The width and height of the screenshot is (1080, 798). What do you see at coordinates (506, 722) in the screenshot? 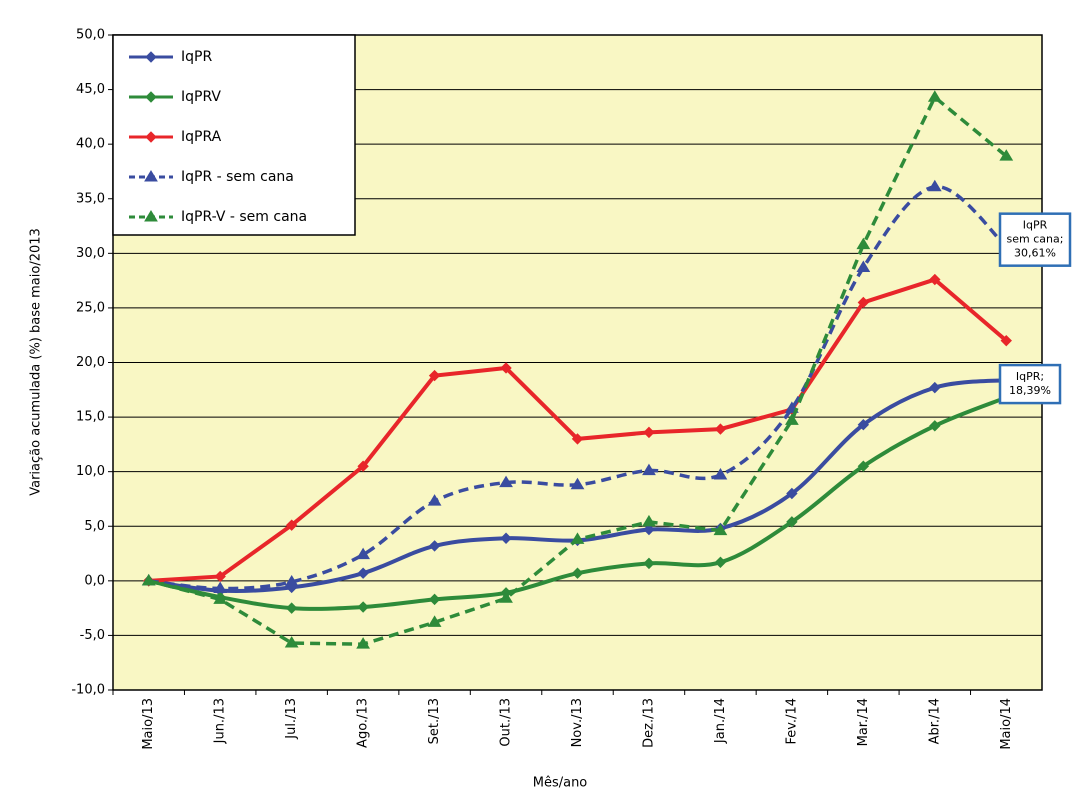
I see `x-tick-label: Out./13` at bounding box center [506, 722].